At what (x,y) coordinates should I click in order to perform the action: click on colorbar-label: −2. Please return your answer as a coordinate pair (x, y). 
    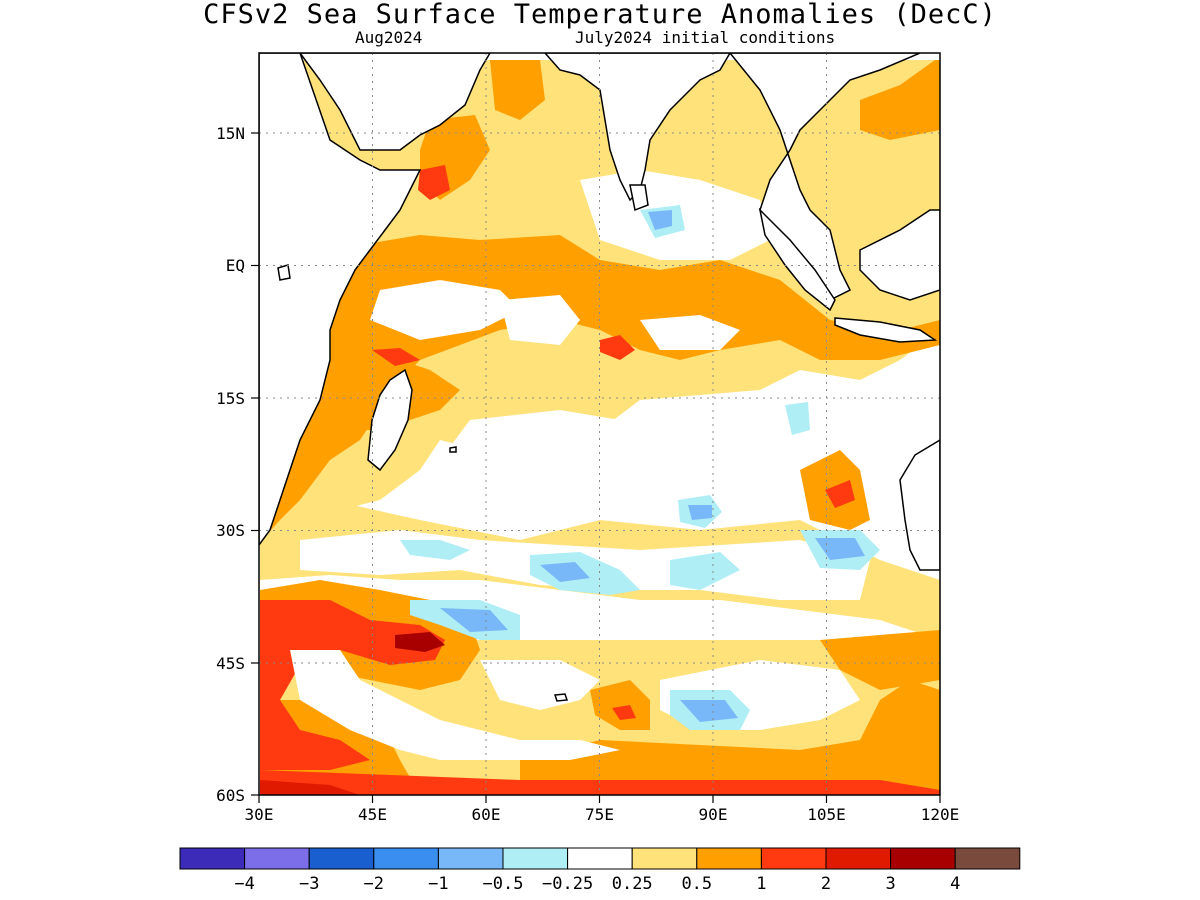
    Looking at the image, I should click on (374, 884).